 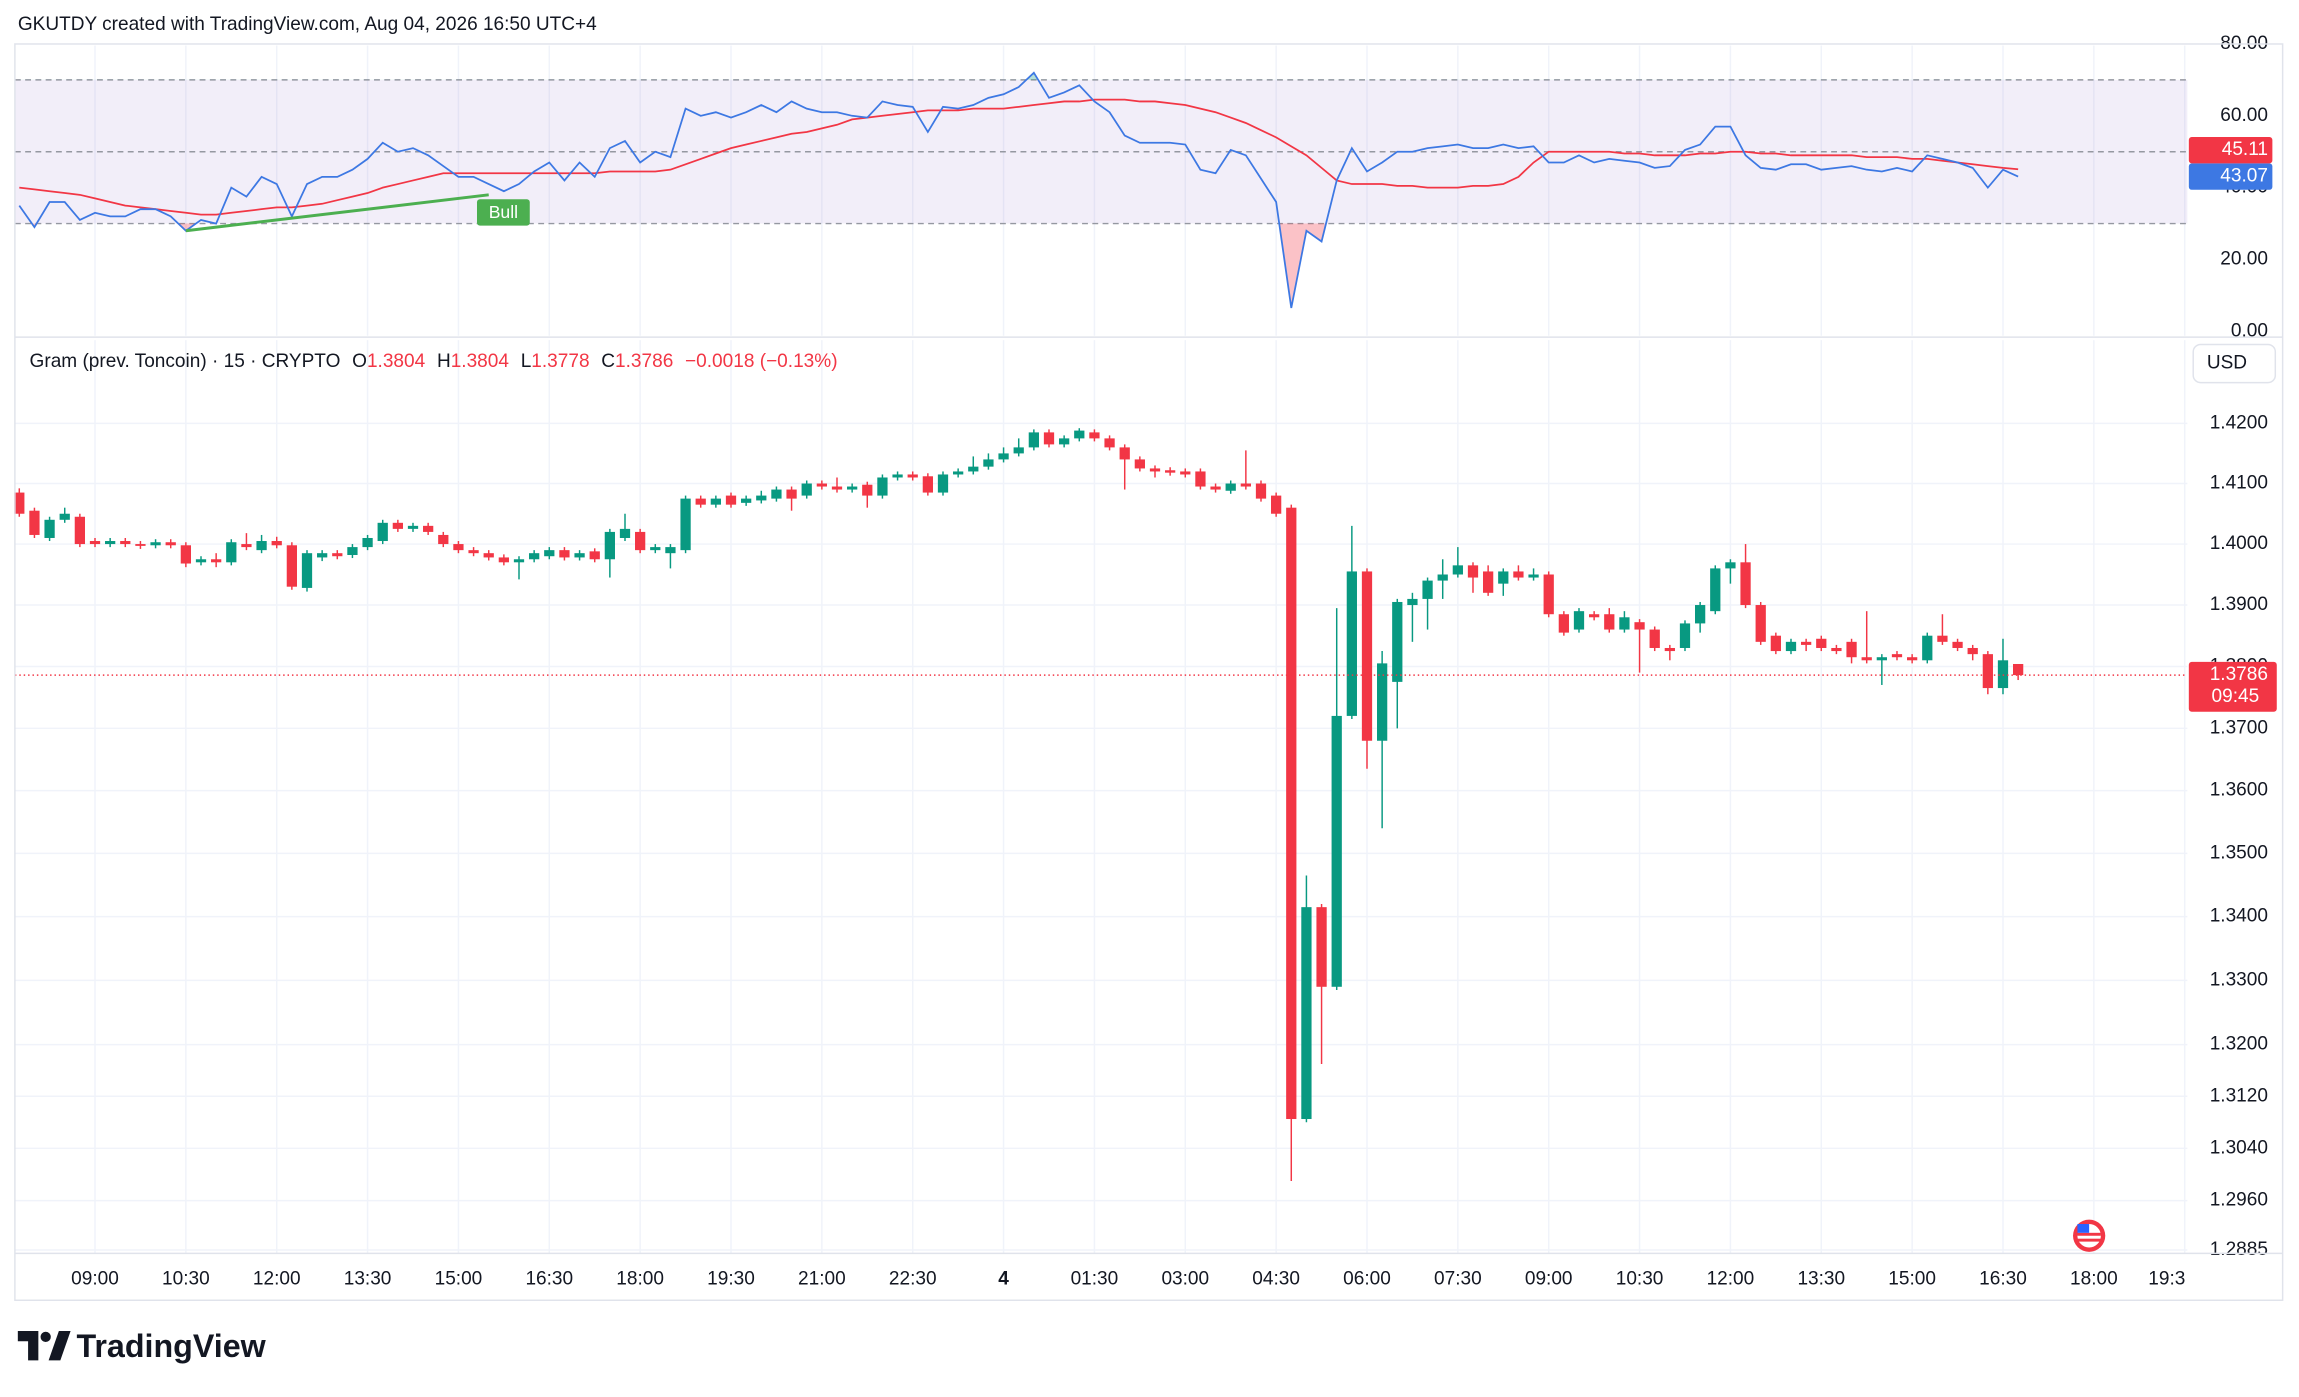 What do you see at coordinates (2239, 1095) in the screenshot?
I see `y-tick-label: 1.3120` at bounding box center [2239, 1095].